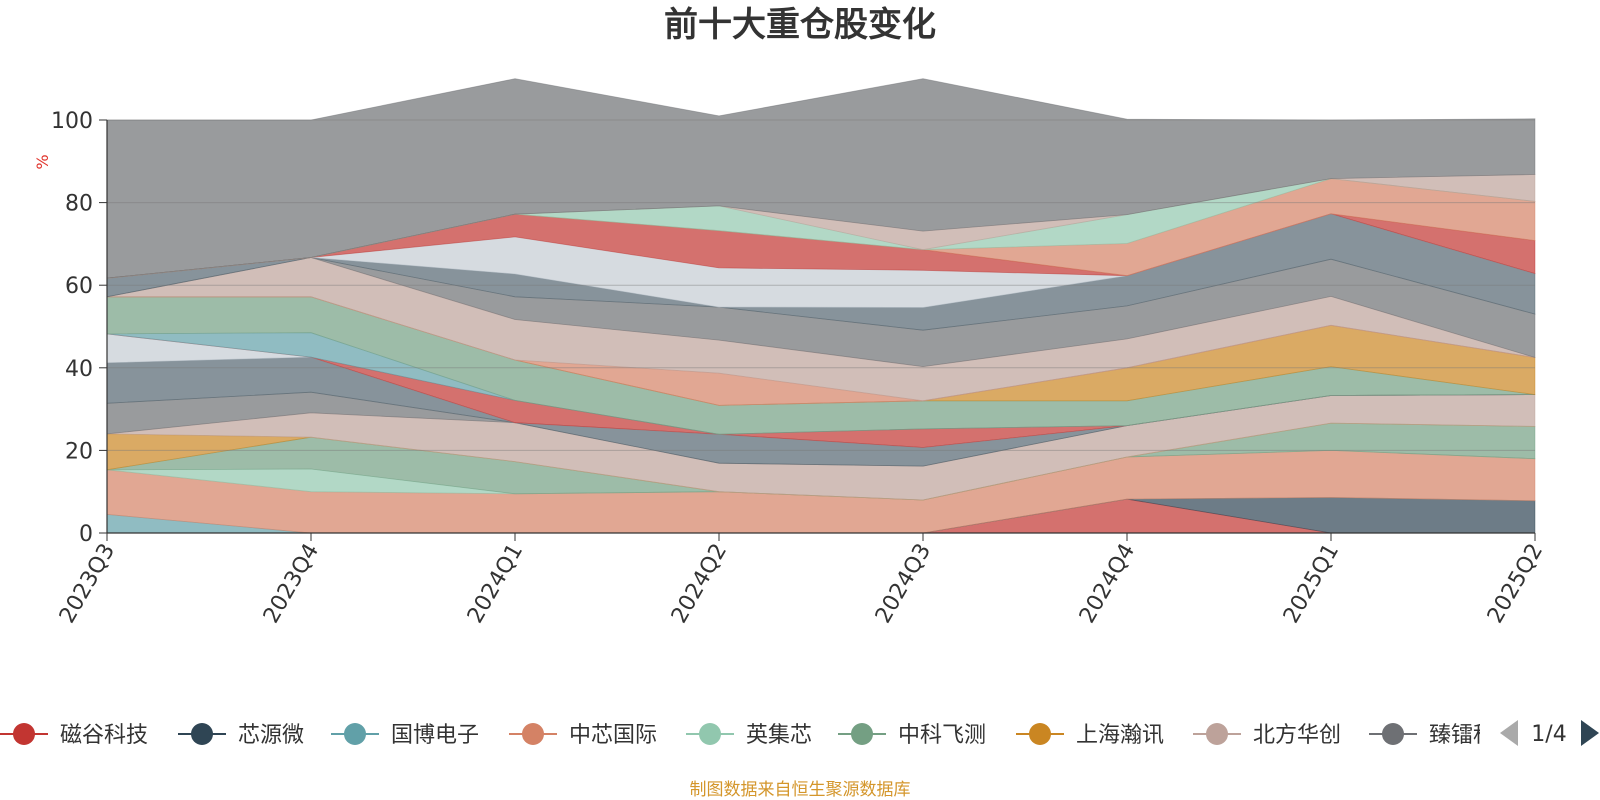  Describe the element at coordinates (79, 204) in the screenshot. I see `y-tick-label: 80` at that location.